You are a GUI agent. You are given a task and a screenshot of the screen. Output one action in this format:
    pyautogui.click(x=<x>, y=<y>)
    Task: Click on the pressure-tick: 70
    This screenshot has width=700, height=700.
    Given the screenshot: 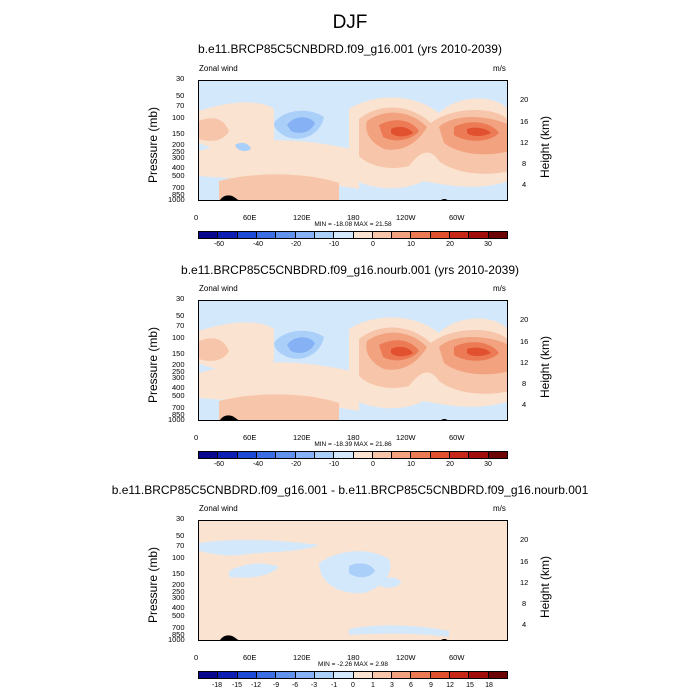 What is the action you would take?
    pyautogui.click(x=180, y=105)
    